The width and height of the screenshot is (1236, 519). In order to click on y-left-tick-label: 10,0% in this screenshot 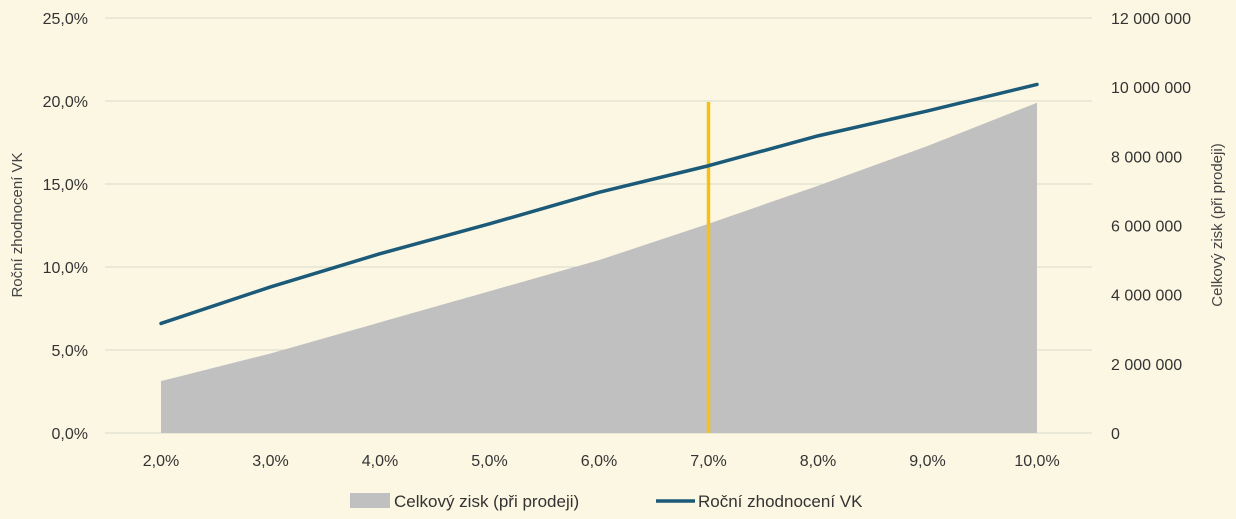, I will do `click(65, 268)`.